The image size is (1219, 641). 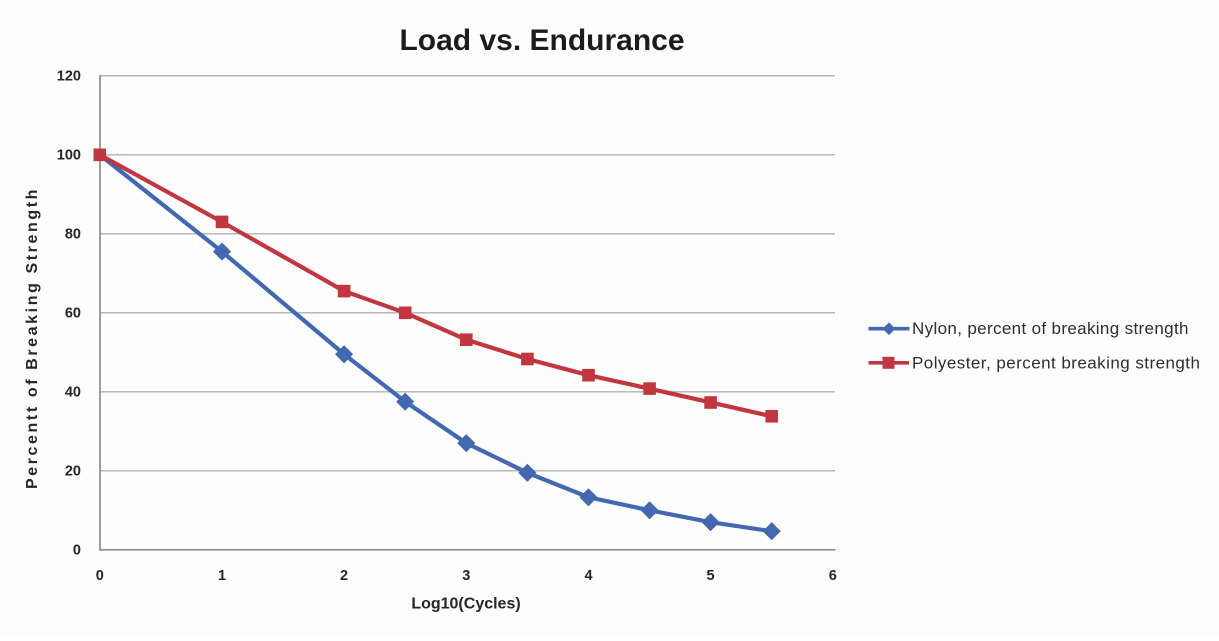 I want to click on svg-text: 2, so click(x=344, y=576).